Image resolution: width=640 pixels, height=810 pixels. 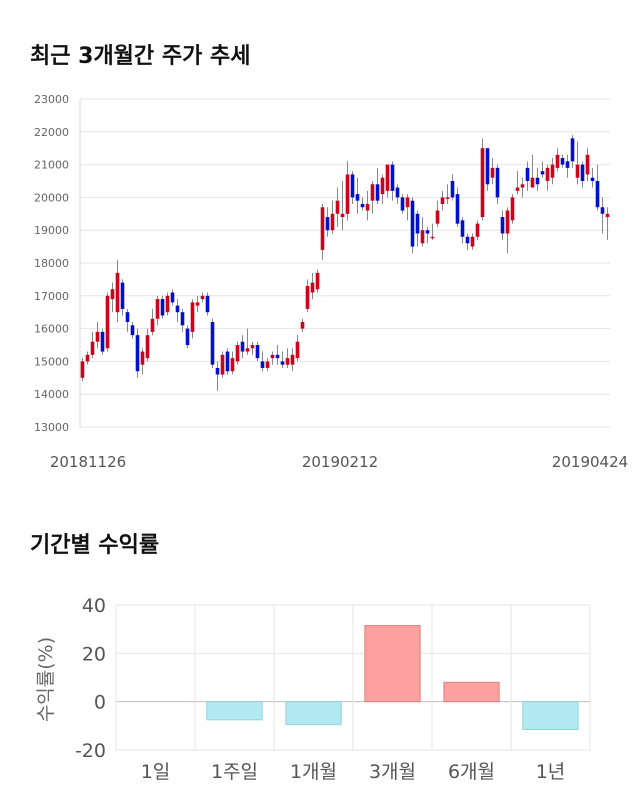 What do you see at coordinates (51, 230) in the screenshot?
I see `y-tick-label: 19000` at bounding box center [51, 230].